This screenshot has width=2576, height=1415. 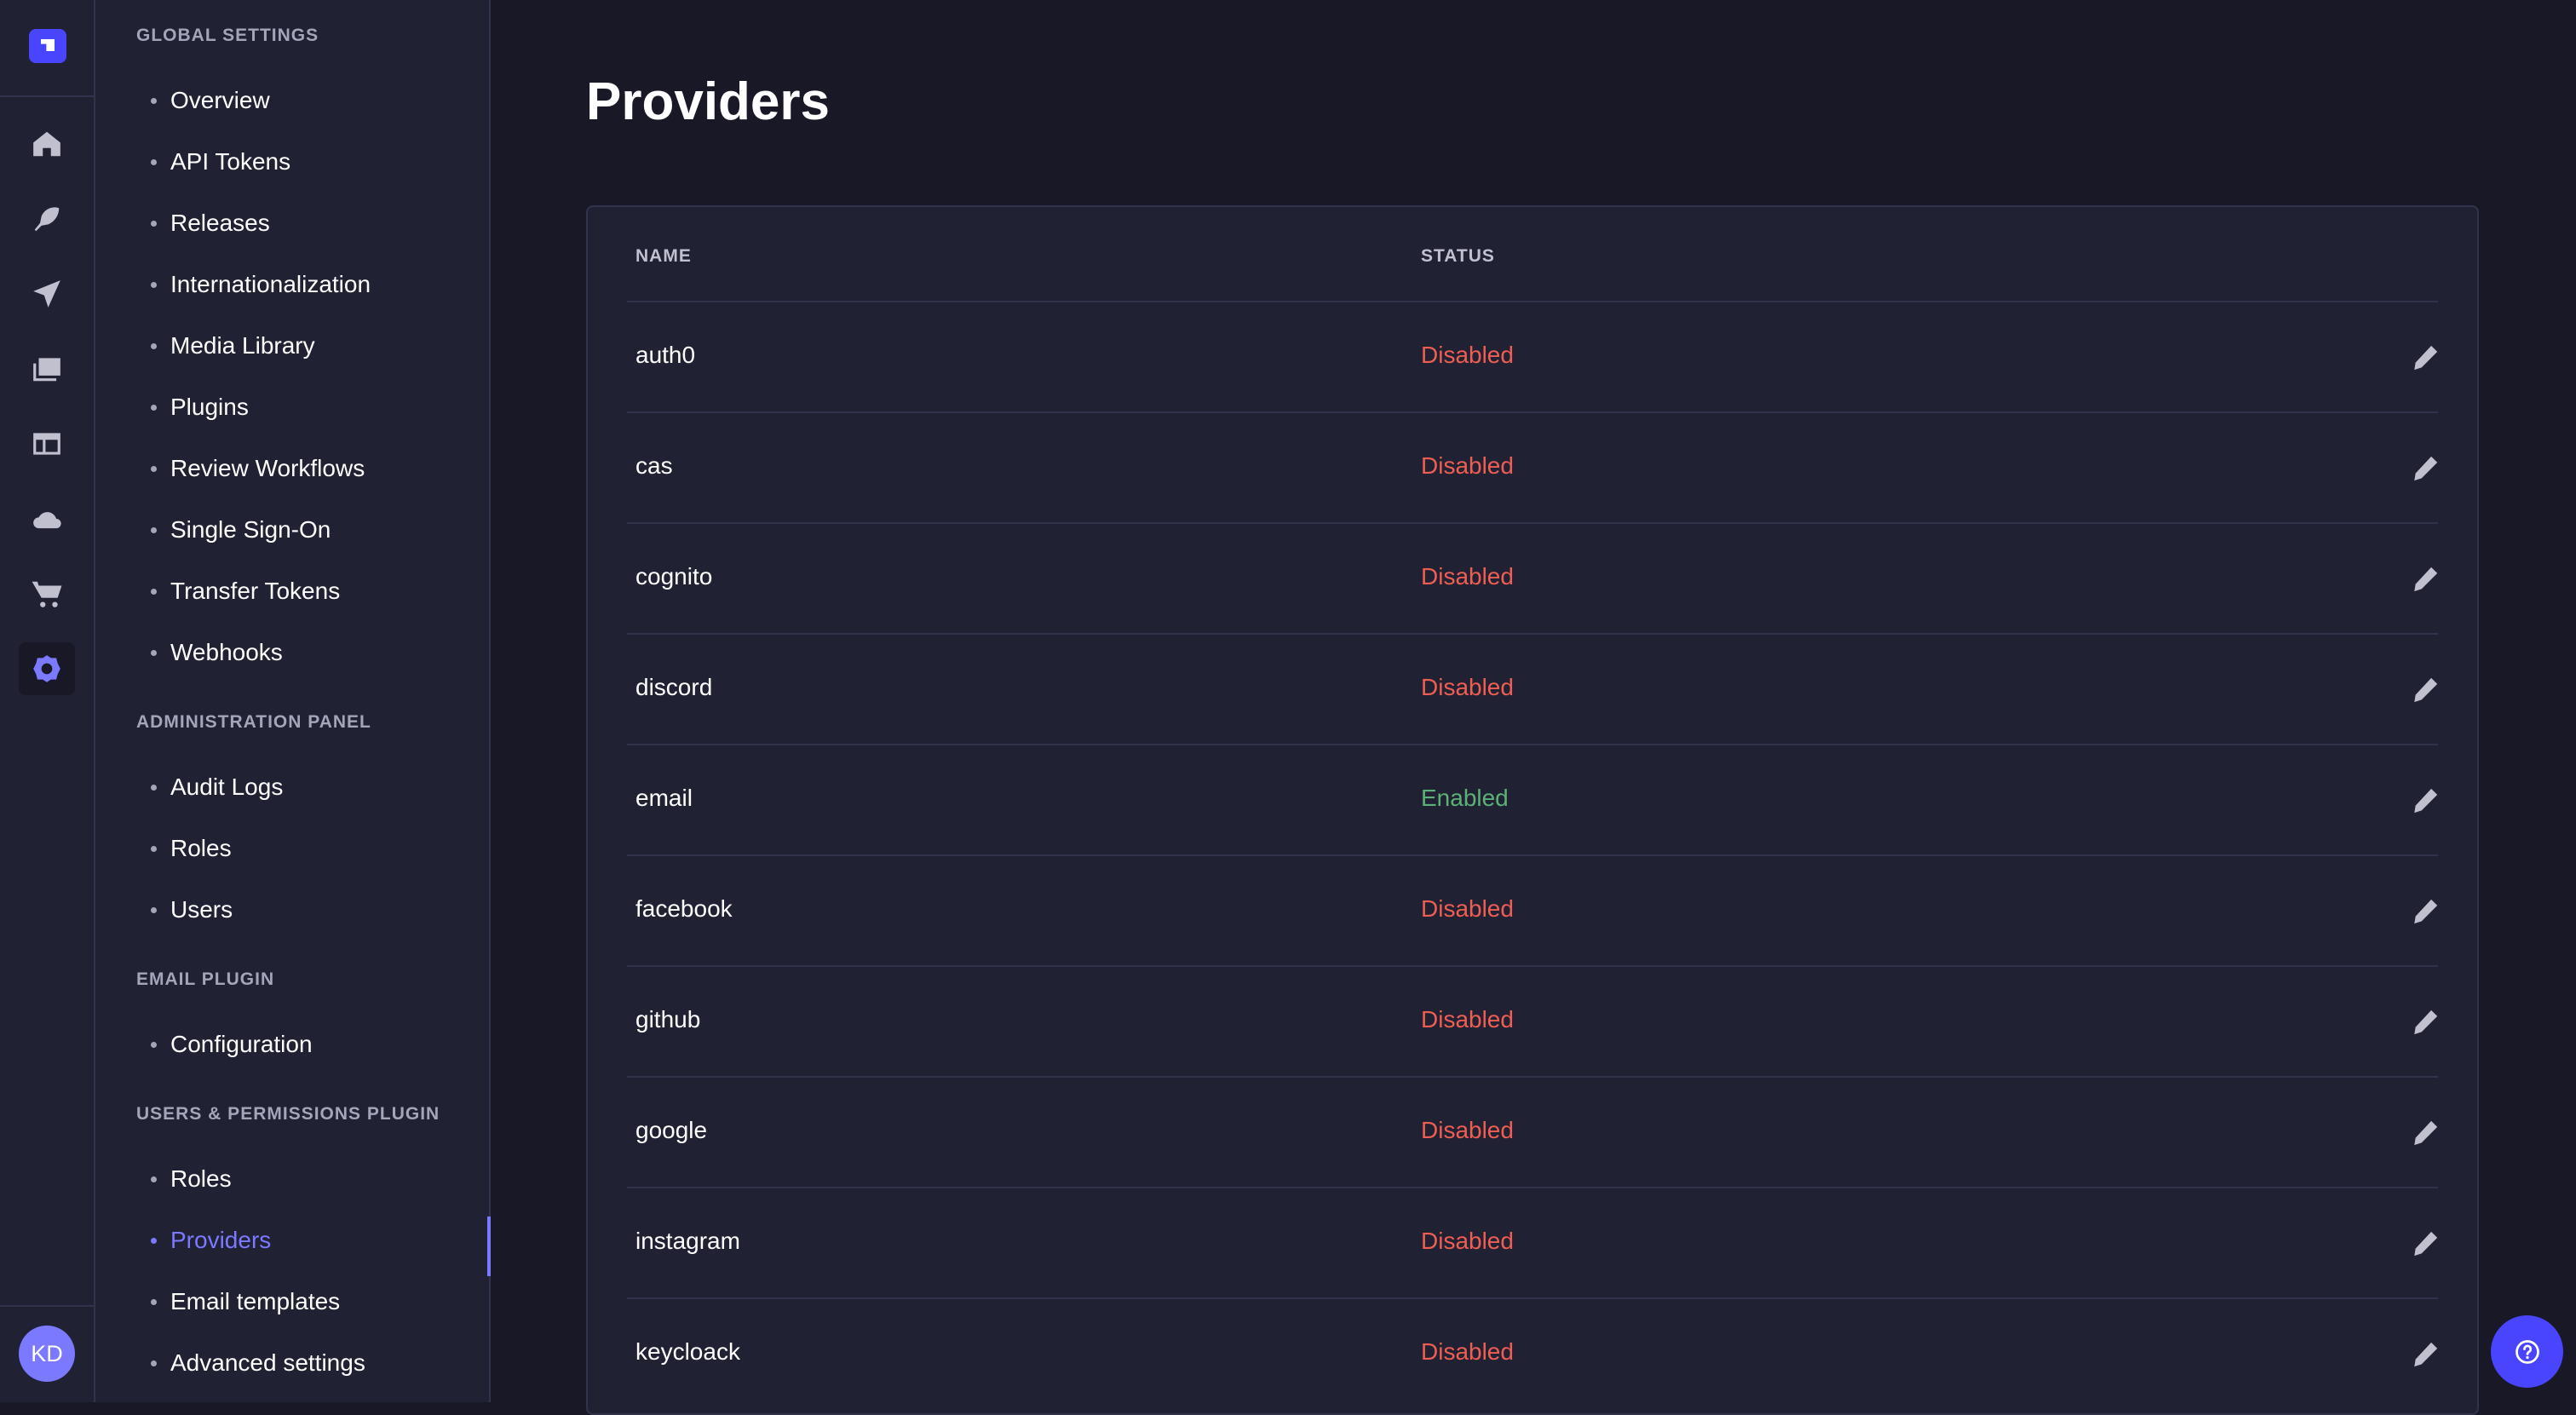 I want to click on table-row: cognito Disabled, so click(x=1533, y=577).